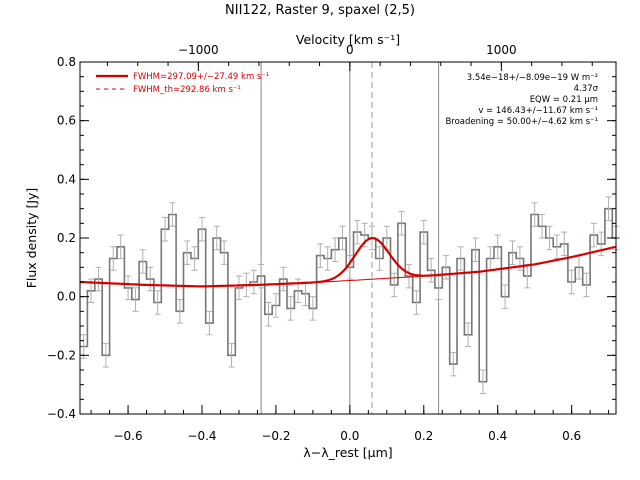  I want to click on y-tick-label: 0.2, so click(66, 238).